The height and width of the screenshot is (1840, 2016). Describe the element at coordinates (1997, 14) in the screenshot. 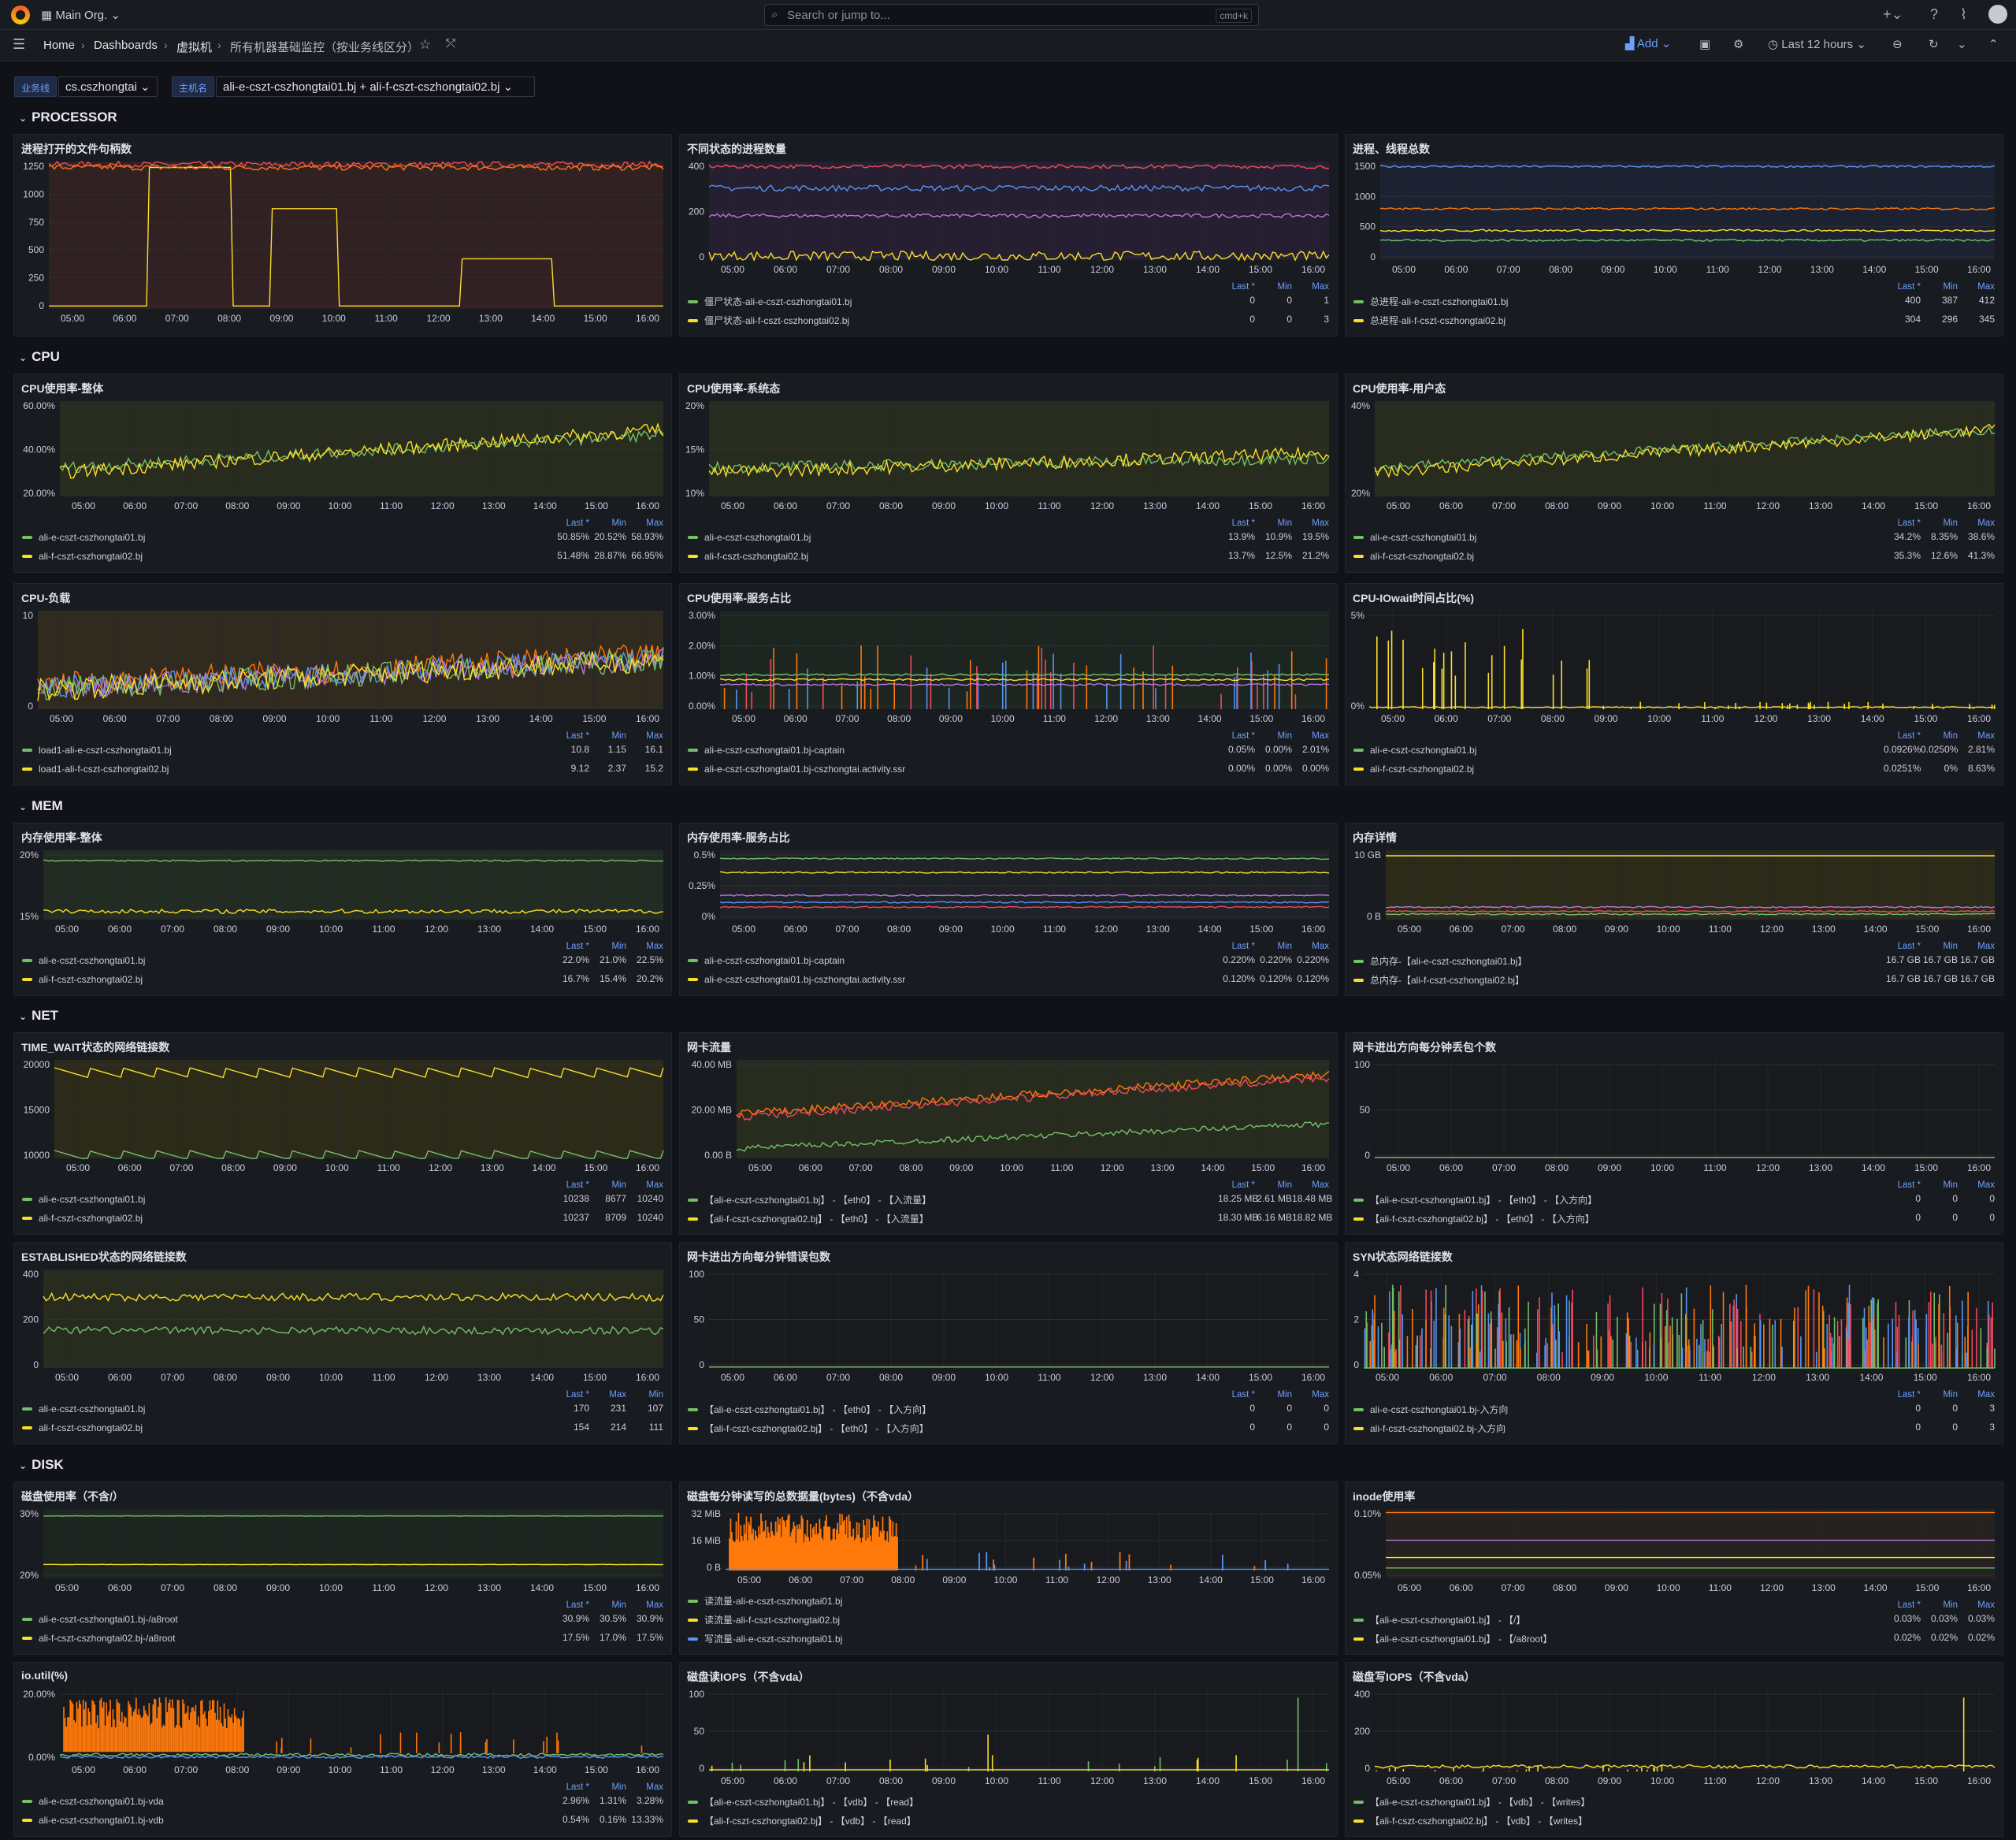

I see `user-avatar` at that location.